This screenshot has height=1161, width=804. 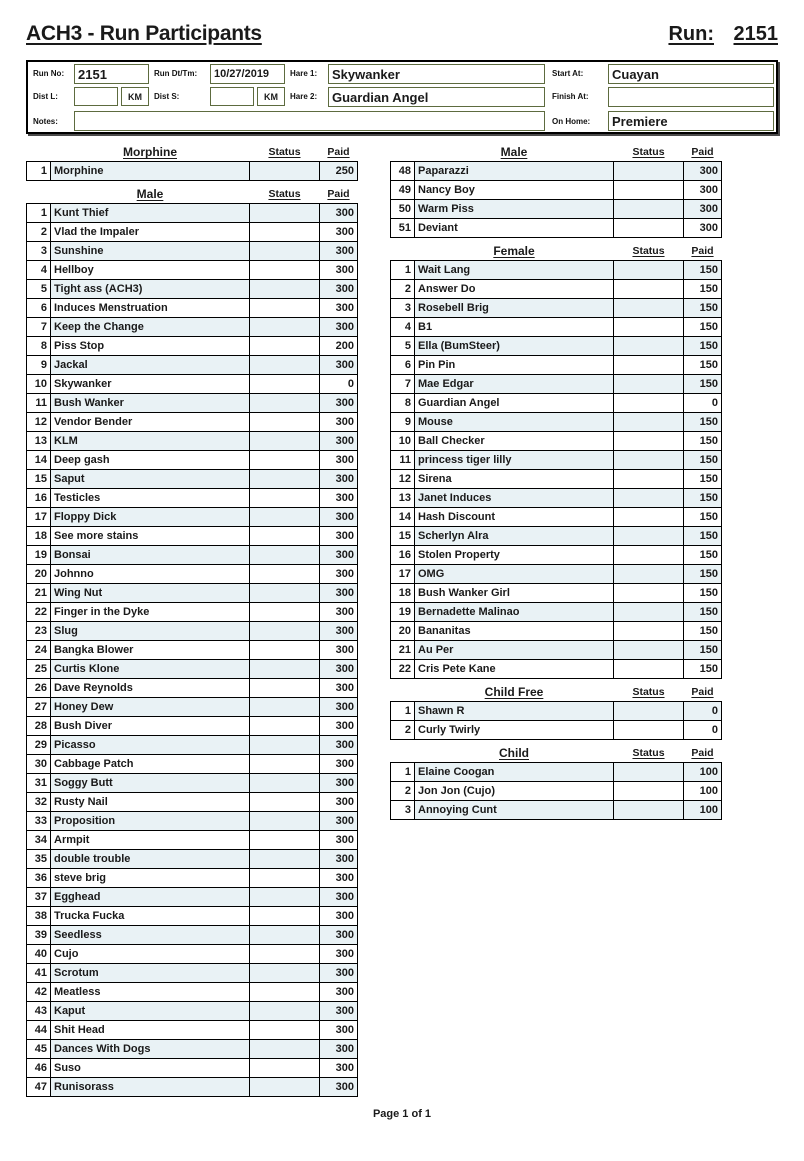 I want to click on table-row: 29 Picasso 300, so click(x=192, y=745).